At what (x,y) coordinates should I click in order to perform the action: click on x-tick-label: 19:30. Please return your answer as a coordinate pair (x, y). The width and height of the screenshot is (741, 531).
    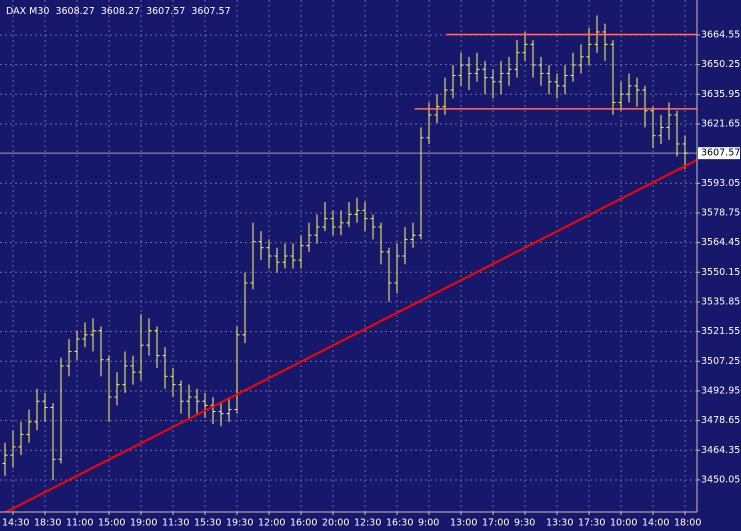
    Looking at the image, I should click on (239, 523).